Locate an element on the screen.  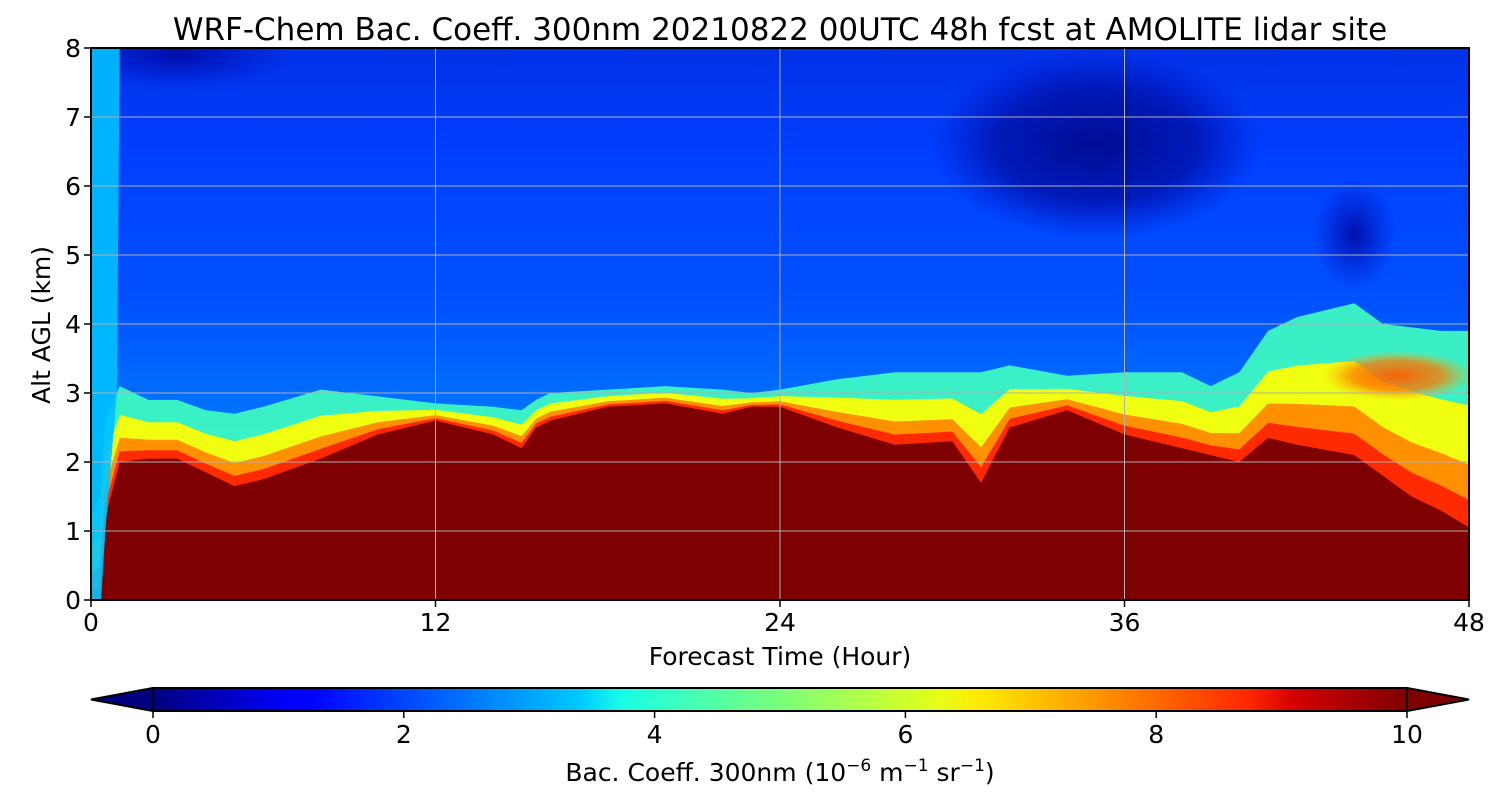
elevated-aerosol-layer is located at coordinates (1395, 375).